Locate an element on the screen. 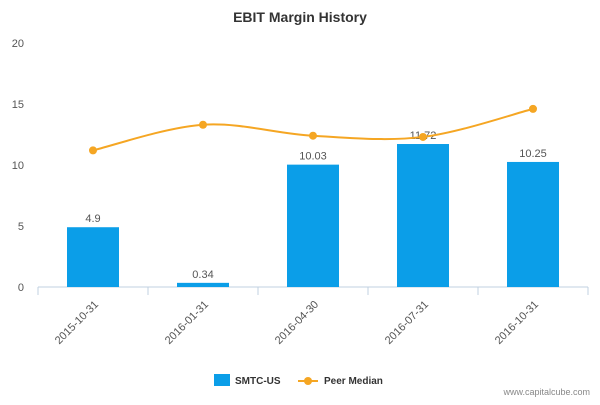 Image resolution: width=600 pixels, height=405 pixels. y-tick-label: 0 is located at coordinates (21, 288).